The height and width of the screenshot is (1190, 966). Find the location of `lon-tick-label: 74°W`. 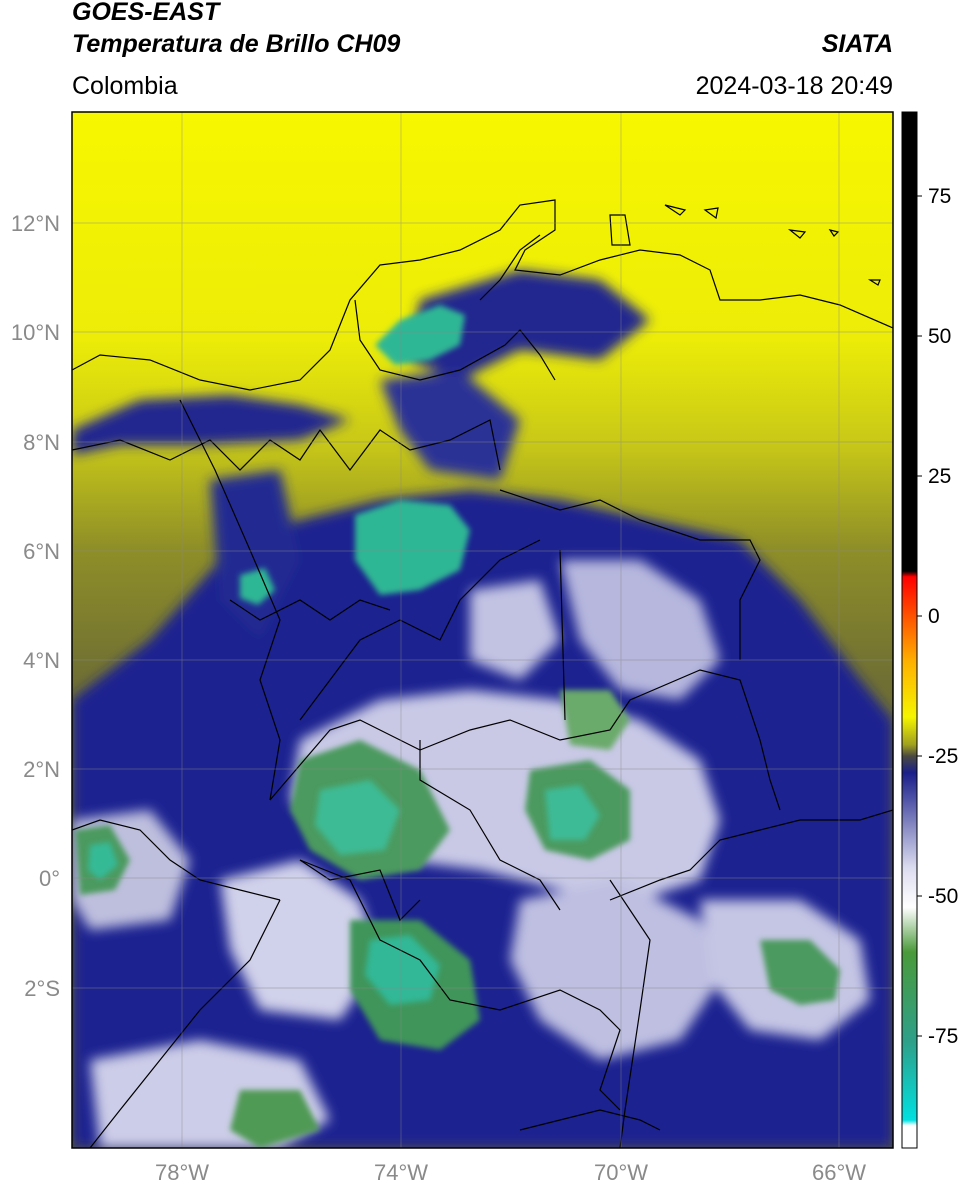

lon-tick-label: 74°W is located at coordinates (401, 1172).